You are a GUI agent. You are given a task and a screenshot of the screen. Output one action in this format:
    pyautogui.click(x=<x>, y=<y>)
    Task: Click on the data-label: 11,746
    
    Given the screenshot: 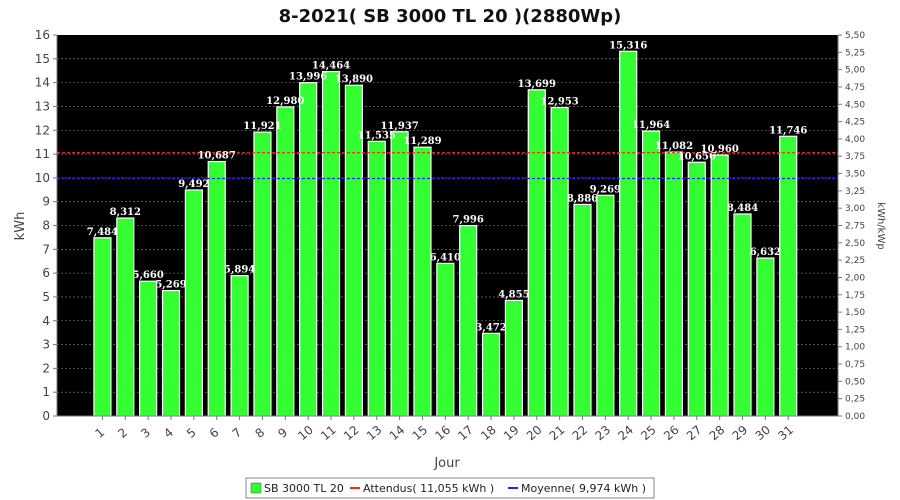 What is the action you would take?
    pyautogui.click(x=788, y=130)
    